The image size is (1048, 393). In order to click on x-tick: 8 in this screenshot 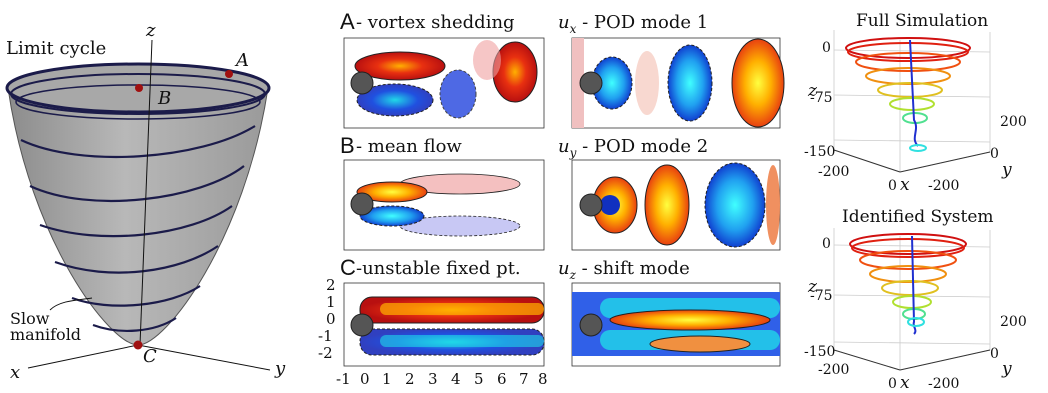, I will do `click(543, 379)`.